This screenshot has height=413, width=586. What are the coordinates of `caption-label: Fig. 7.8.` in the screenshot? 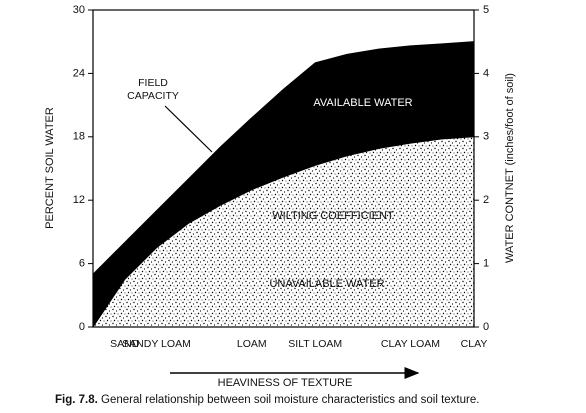 It's located at (76, 400).